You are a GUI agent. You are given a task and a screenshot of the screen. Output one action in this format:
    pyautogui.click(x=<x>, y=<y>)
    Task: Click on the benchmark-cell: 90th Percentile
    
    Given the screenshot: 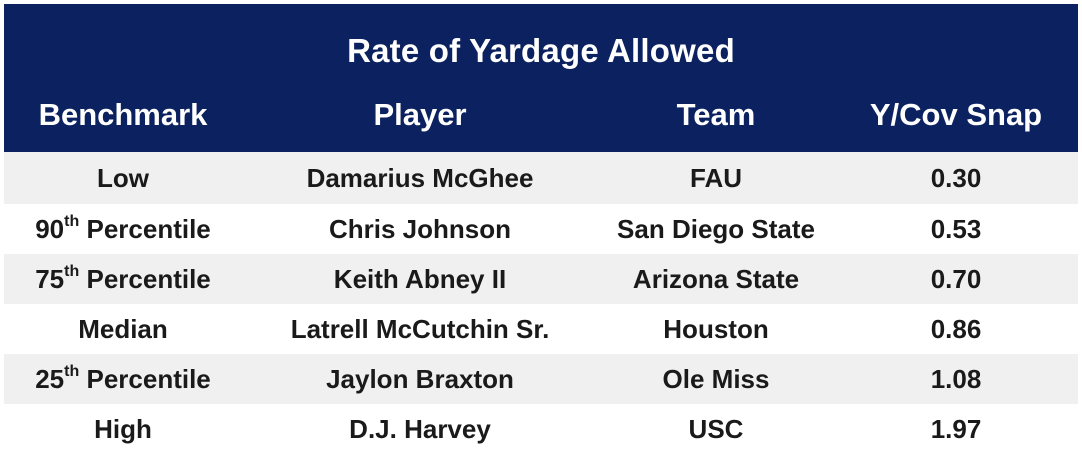 What is the action you would take?
    pyautogui.click(x=123, y=228)
    